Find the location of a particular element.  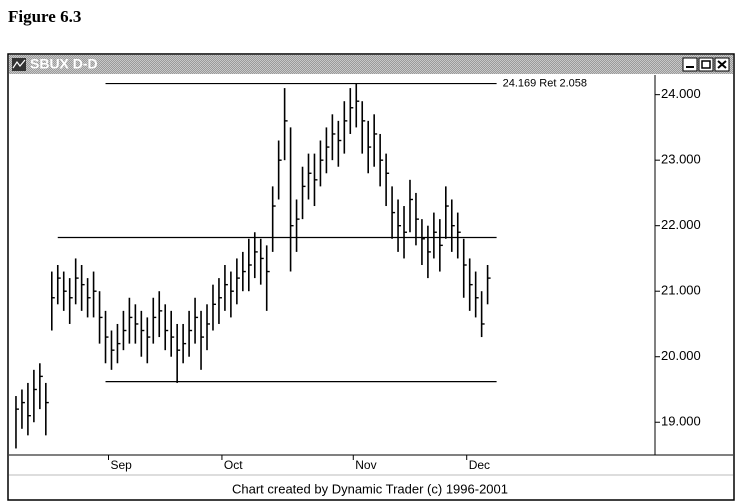

x-tick-label: Oct is located at coordinates (233, 465).